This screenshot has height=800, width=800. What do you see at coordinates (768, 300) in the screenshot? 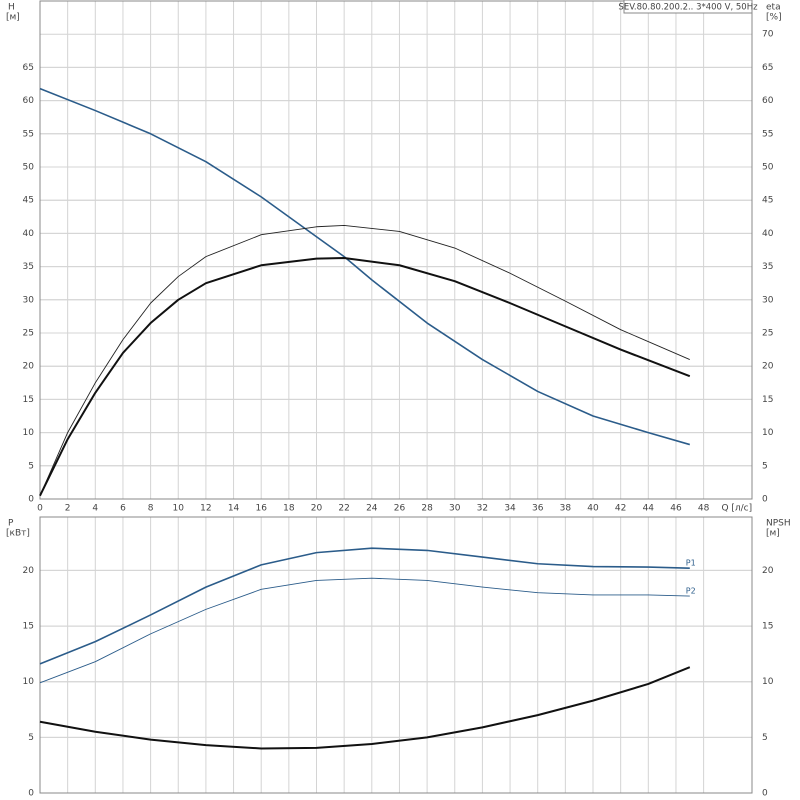
I see `y2-tick-label: 30` at bounding box center [768, 300].